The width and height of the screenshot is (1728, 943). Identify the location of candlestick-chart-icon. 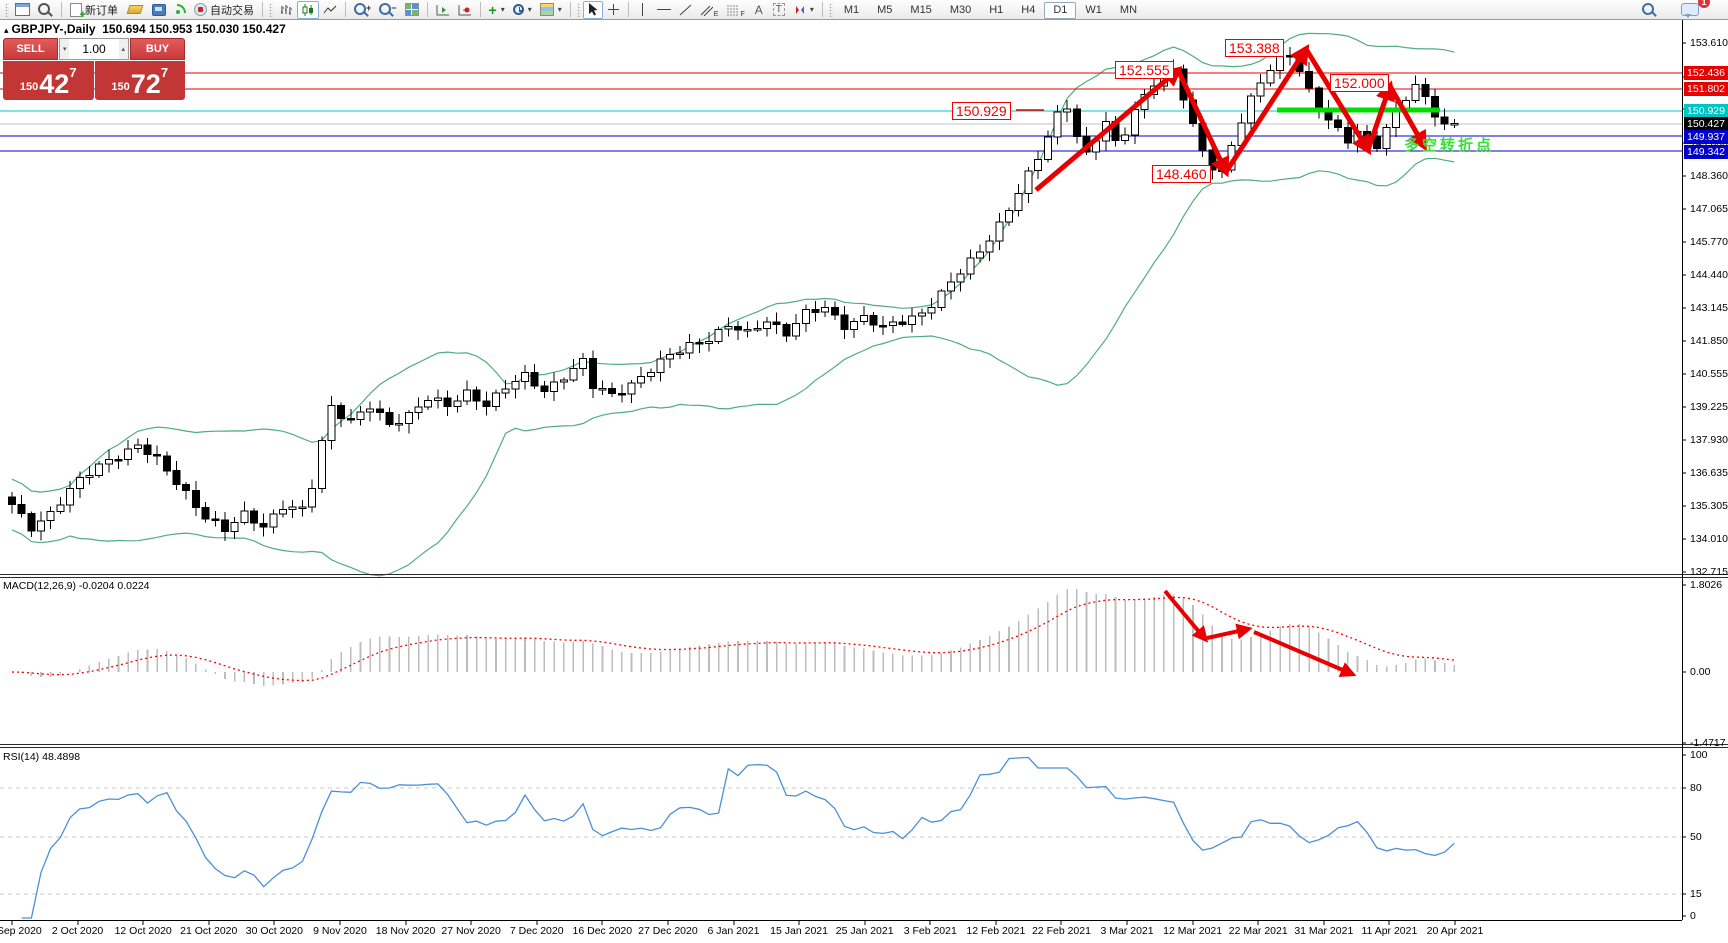
(307, 9).